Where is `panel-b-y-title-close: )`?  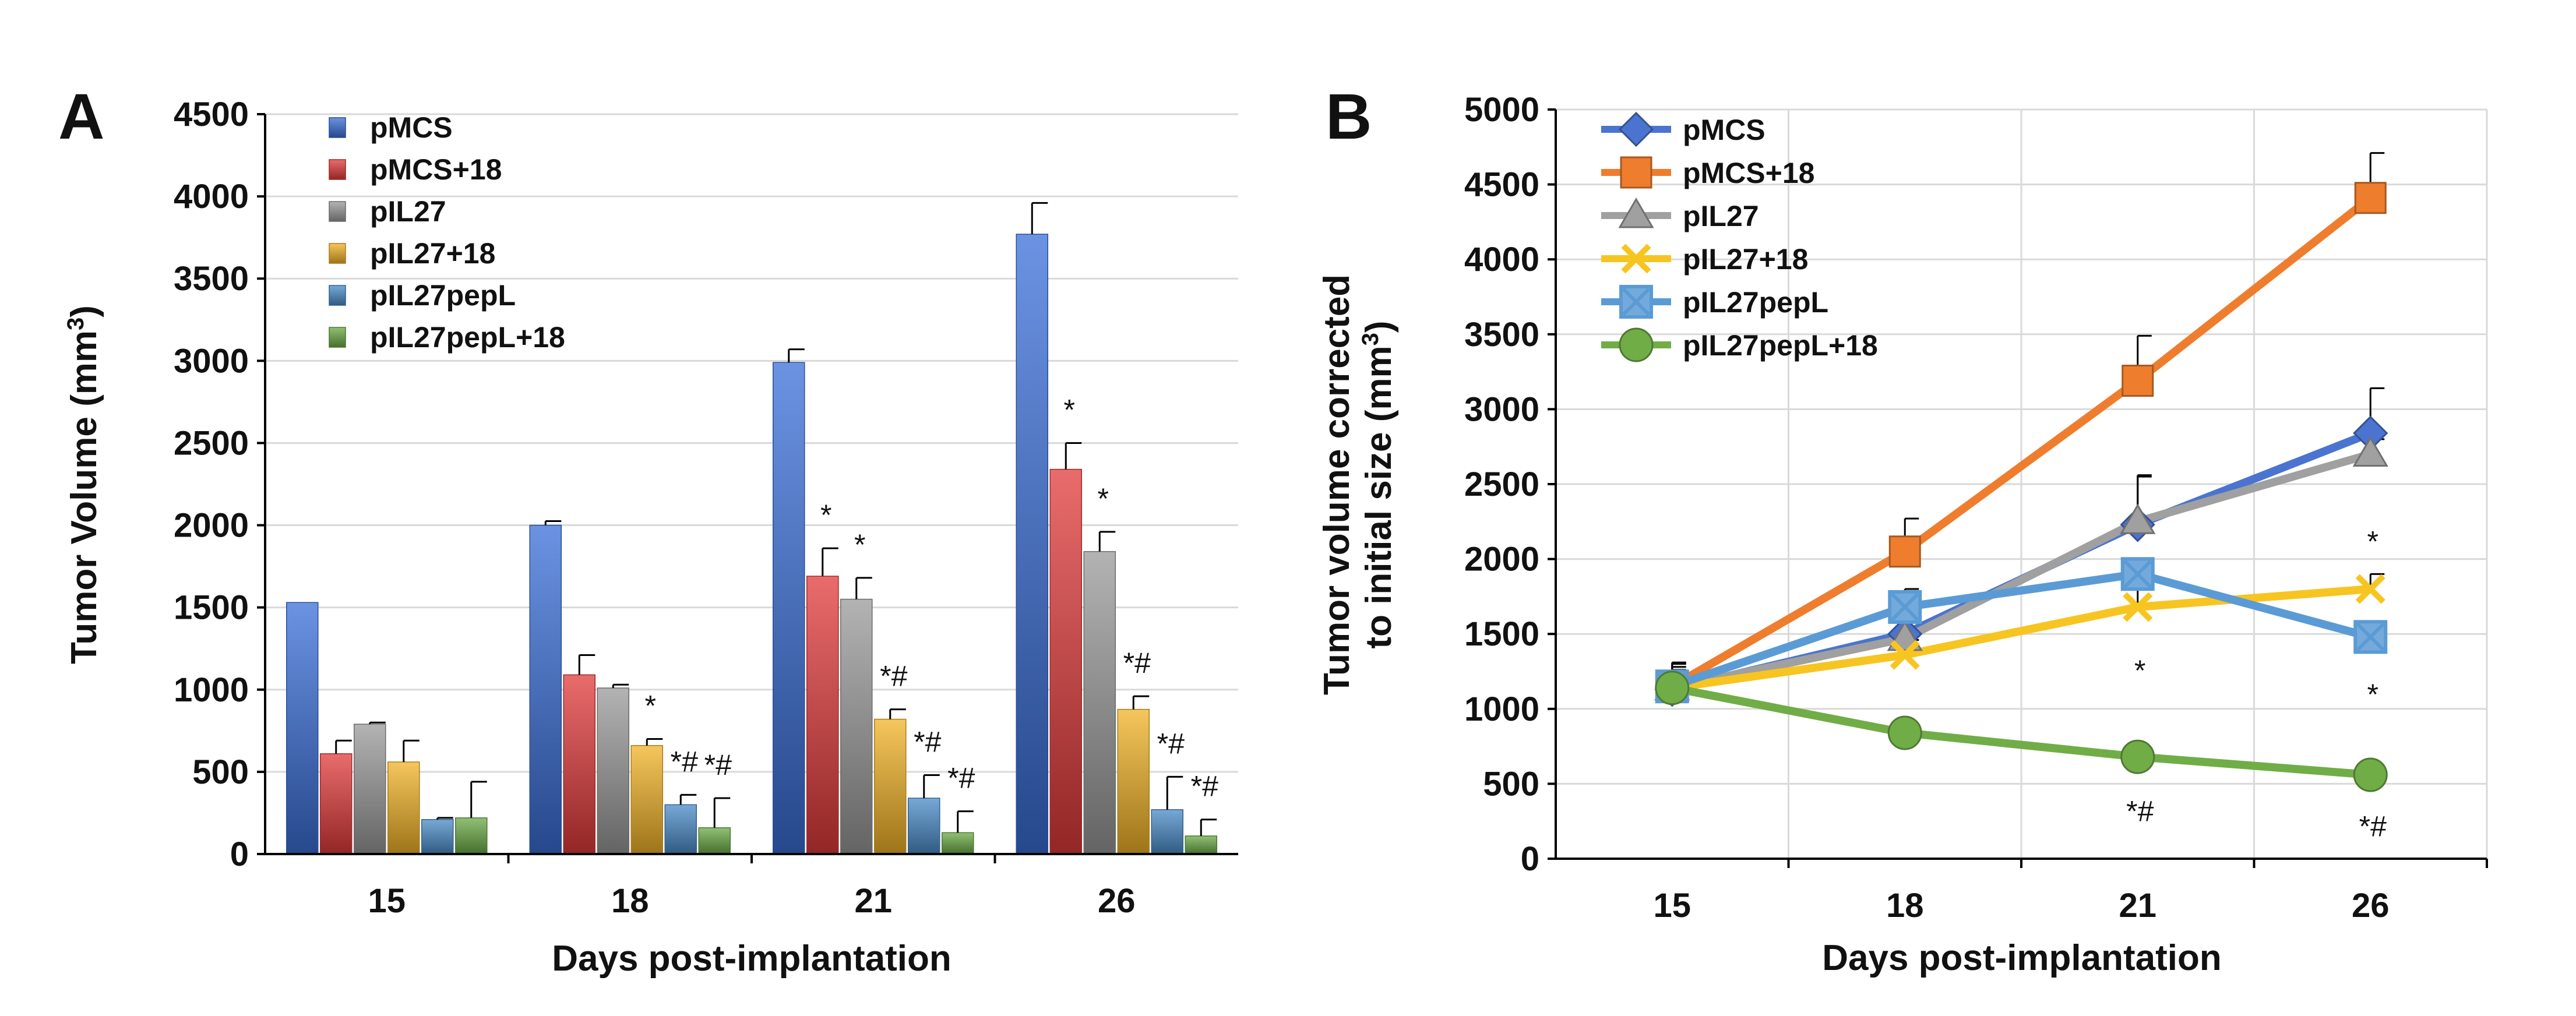 panel-b-y-title-close: ) is located at coordinates (1379, 326).